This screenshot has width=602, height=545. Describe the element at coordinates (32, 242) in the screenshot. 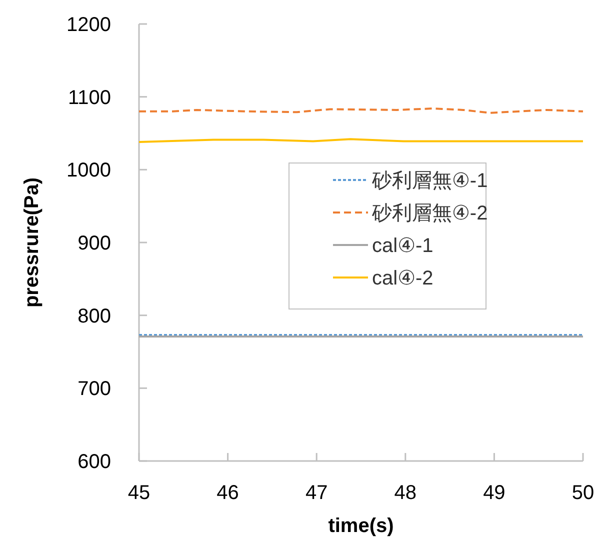

I see `y-axis-title: pressrure(Pa)` at that location.